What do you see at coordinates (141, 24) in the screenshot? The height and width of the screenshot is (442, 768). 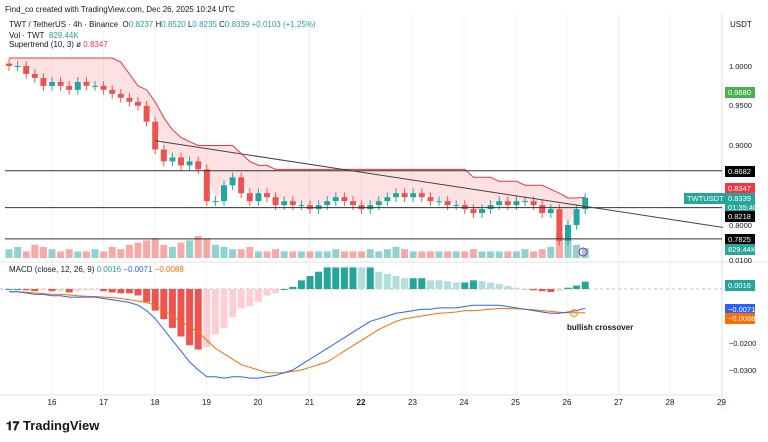 I see `open-value: 0.8237` at bounding box center [141, 24].